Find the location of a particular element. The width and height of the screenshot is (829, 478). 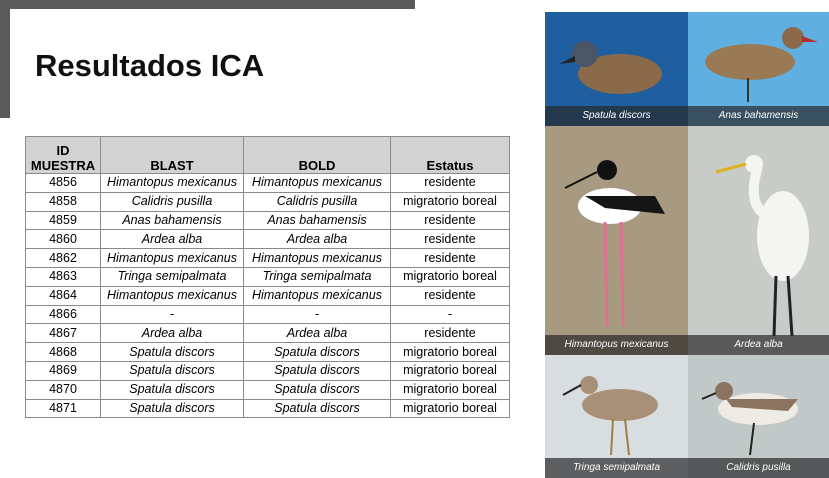

table-cell: 4866 is located at coordinates (63, 314).